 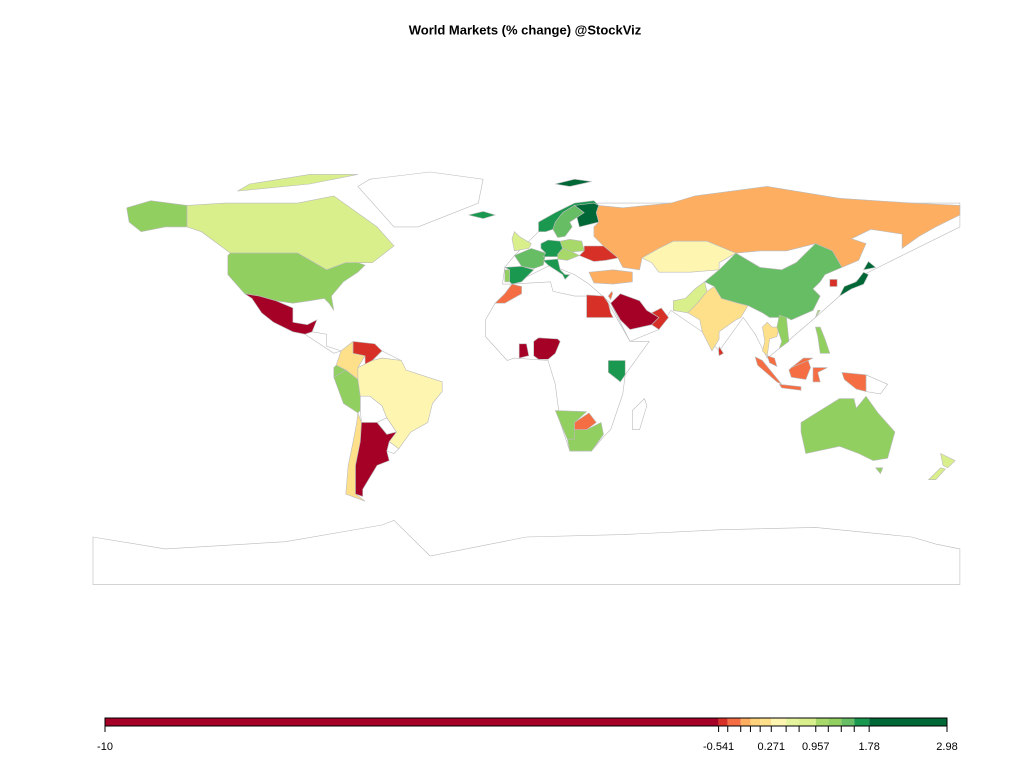 I want to click on colorbar-tick-label: 1.78, so click(x=868, y=747).